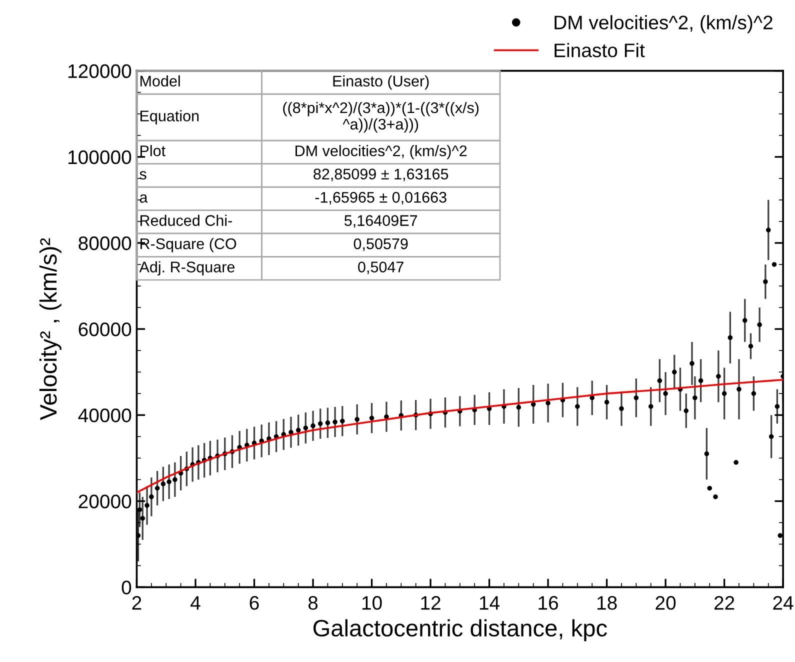  I want to click on annotation: 5,16409E7, so click(381, 221).